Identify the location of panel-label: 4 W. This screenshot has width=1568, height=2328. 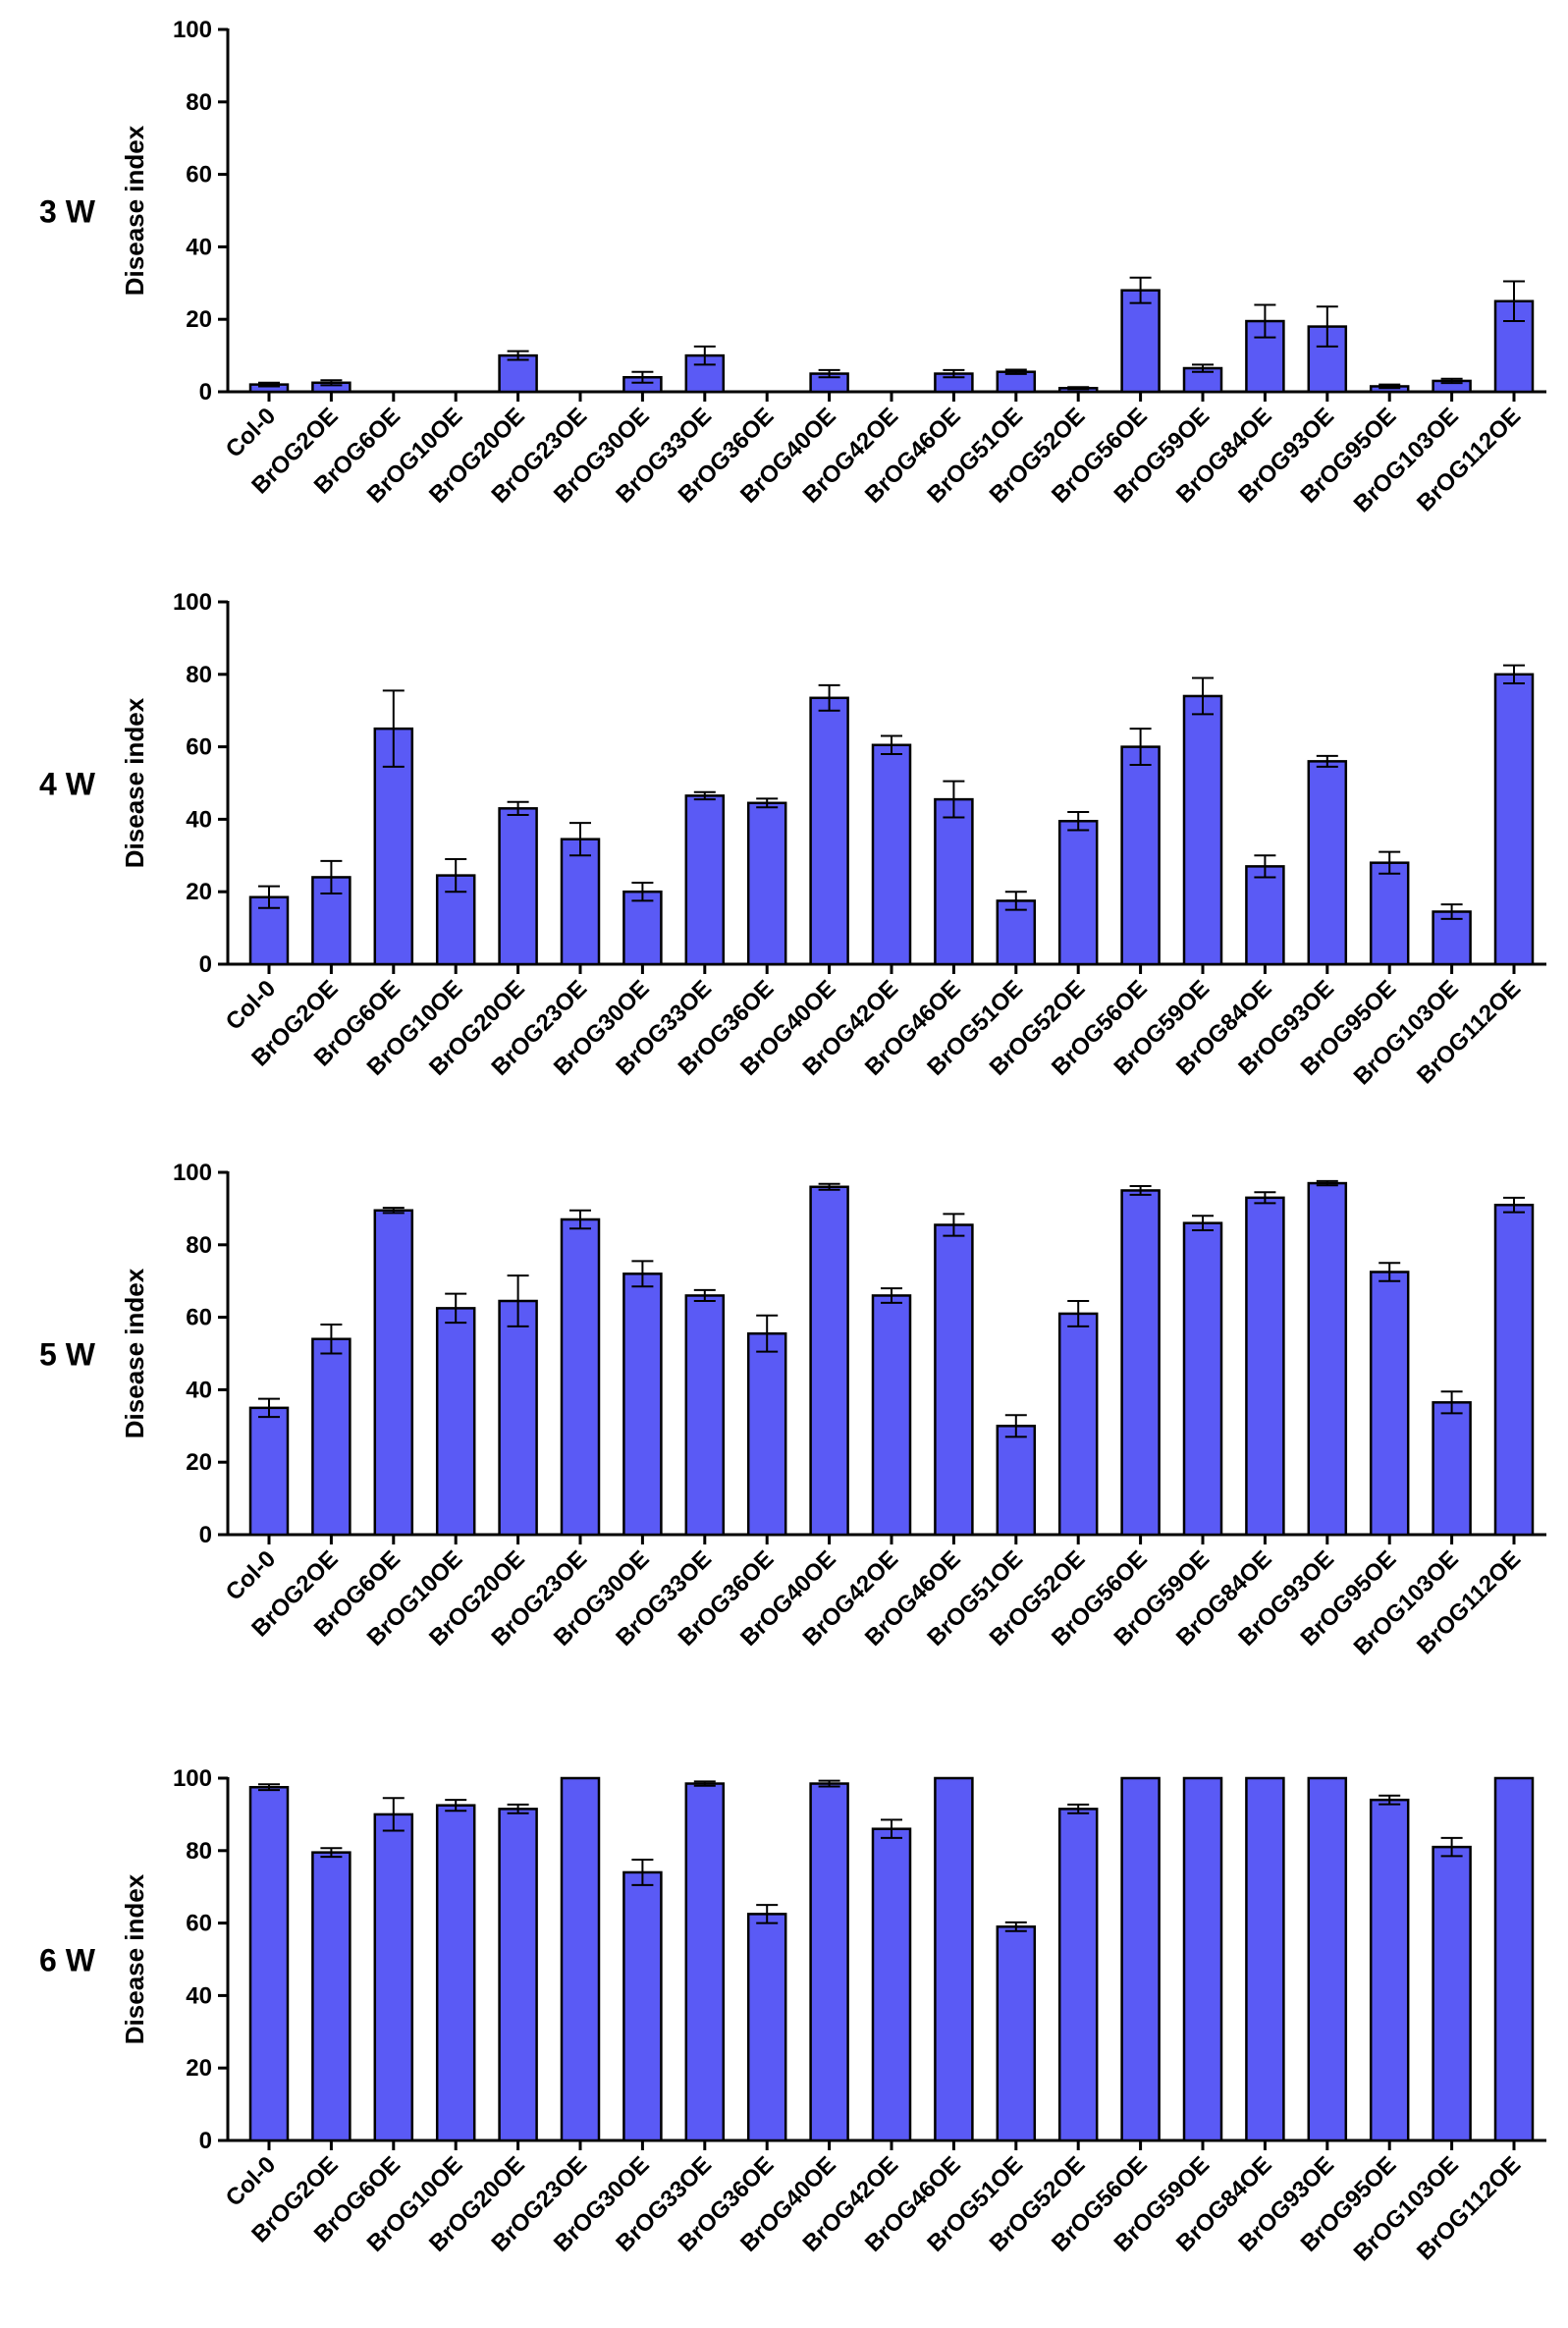
(67, 784).